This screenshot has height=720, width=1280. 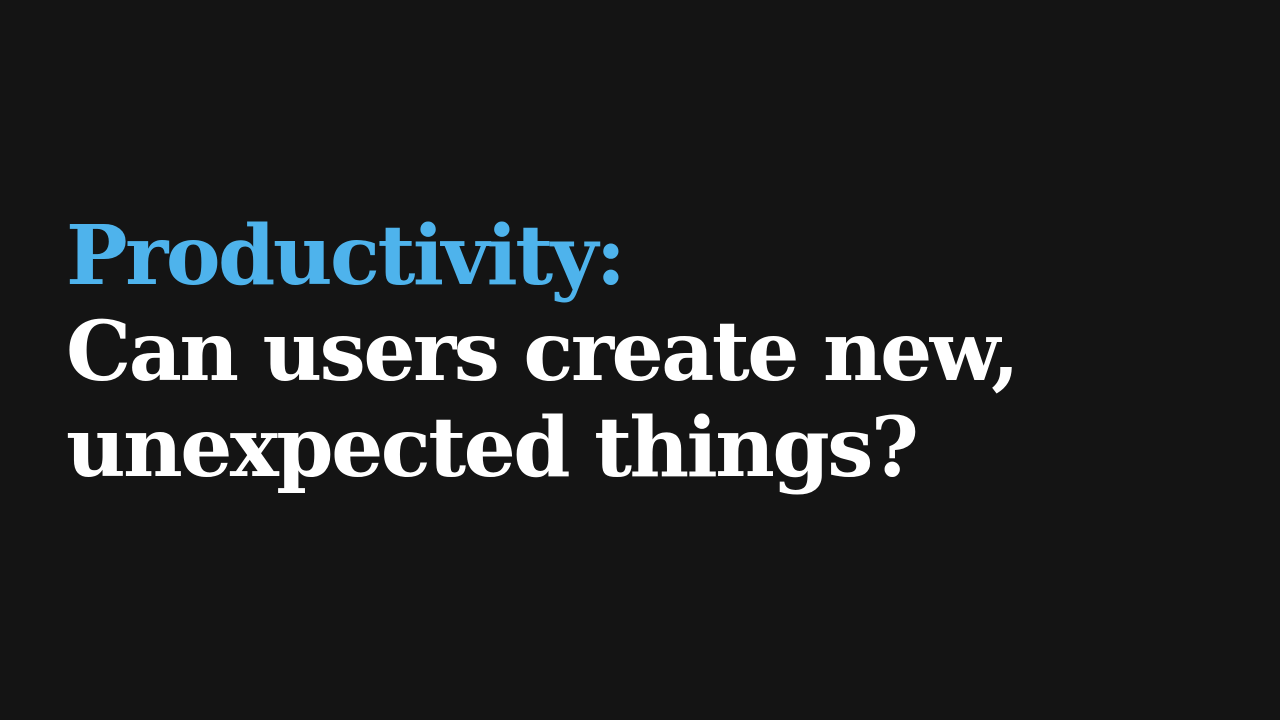 What do you see at coordinates (492, 448) in the screenshot?
I see `question-line-2: unexpected things?` at bounding box center [492, 448].